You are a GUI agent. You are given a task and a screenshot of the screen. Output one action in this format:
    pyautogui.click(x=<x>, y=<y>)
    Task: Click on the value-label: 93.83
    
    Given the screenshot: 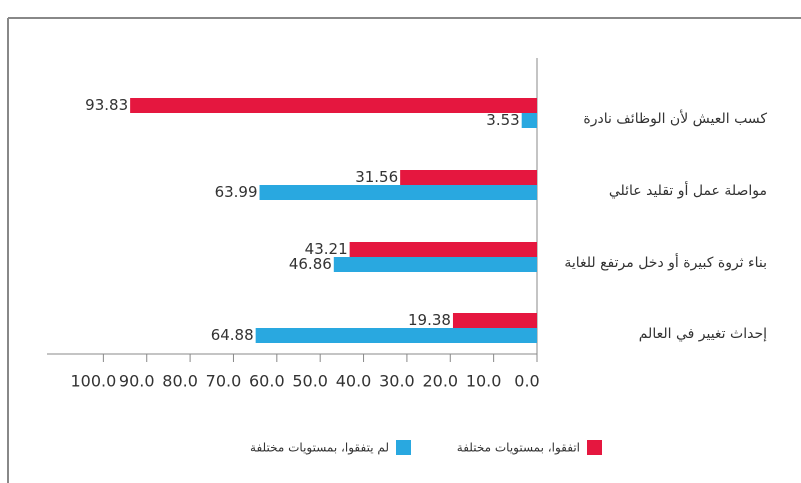 What is the action you would take?
    pyautogui.click(x=106, y=105)
    